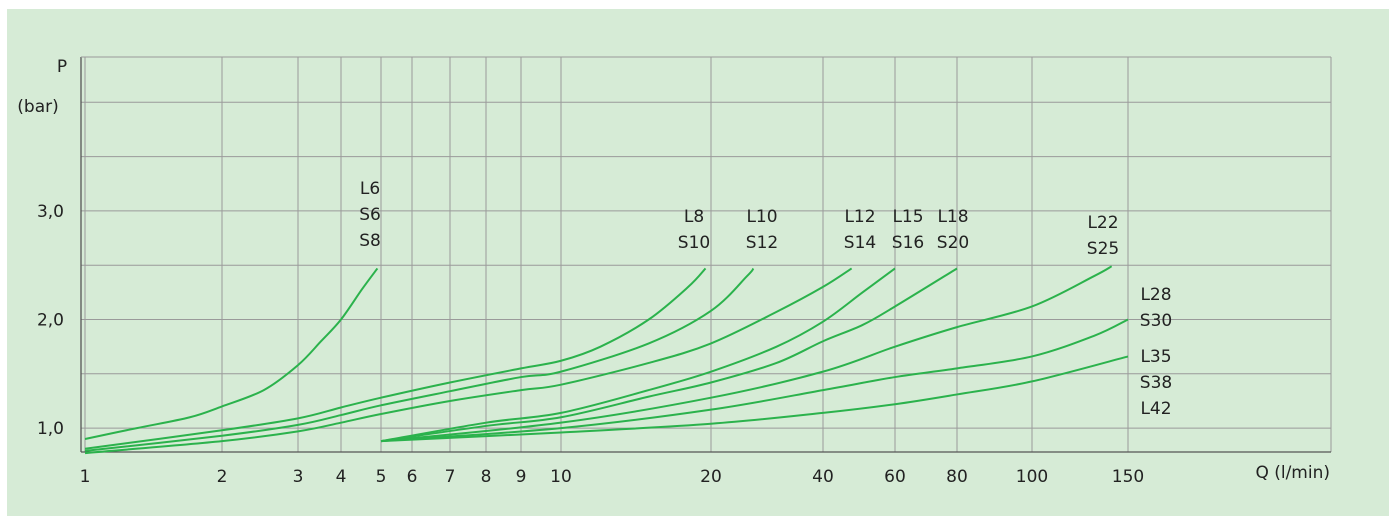  What do you see at coordinates (762, 243) in the screenshot?
I see `series-label: S12` at bounding box center [762, 243].